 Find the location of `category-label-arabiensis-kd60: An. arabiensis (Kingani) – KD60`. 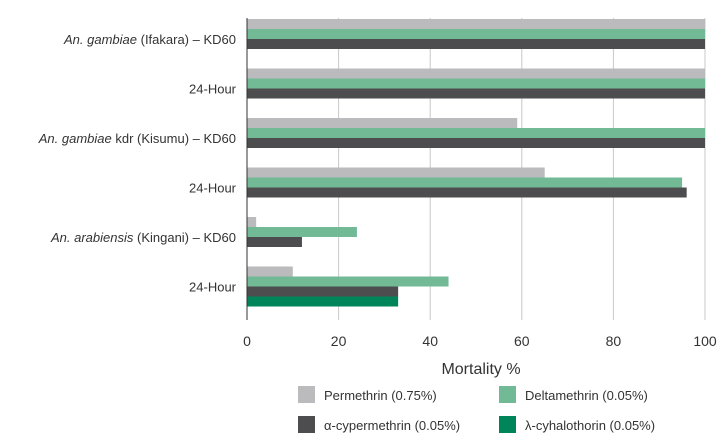

category-label-arabiensis-kd60: An. arabiensis (Kingani) – KD60 is located at coordinates (143, 237).